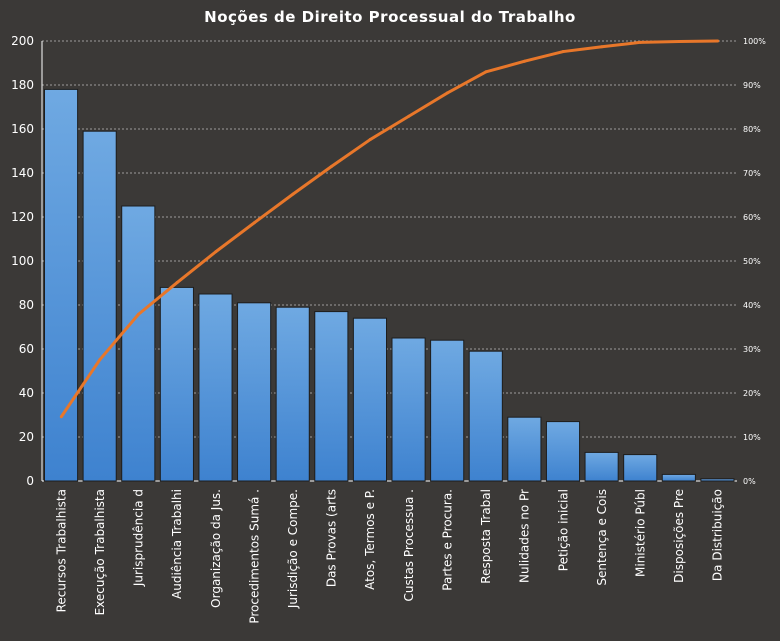 This screenshot has height=641, width=780. What do you see at coordinates (22, 129) in the screenshot?
I see `y-tick-label: 160` at bounding box center [22, 129].